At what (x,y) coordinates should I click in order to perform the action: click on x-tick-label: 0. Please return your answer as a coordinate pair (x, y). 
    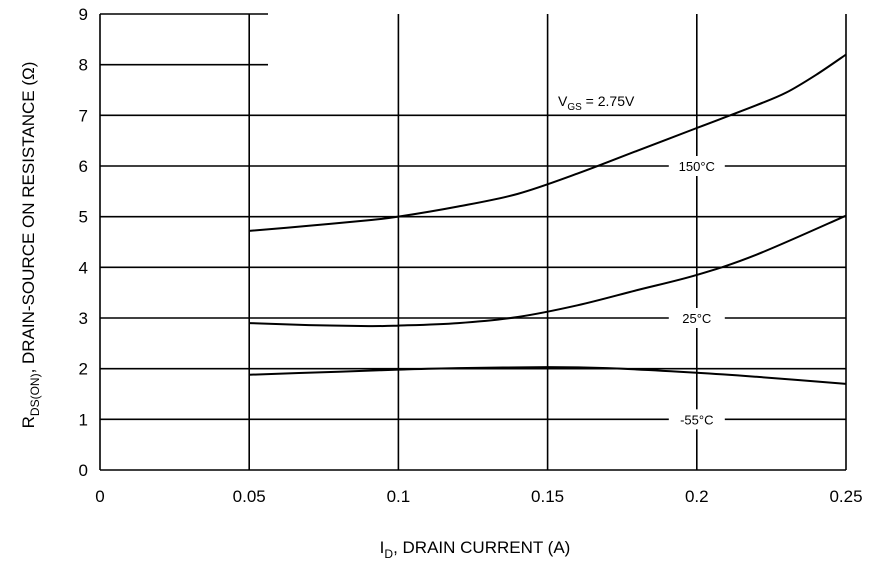
    Looking at the image, I should click on (99, 496).